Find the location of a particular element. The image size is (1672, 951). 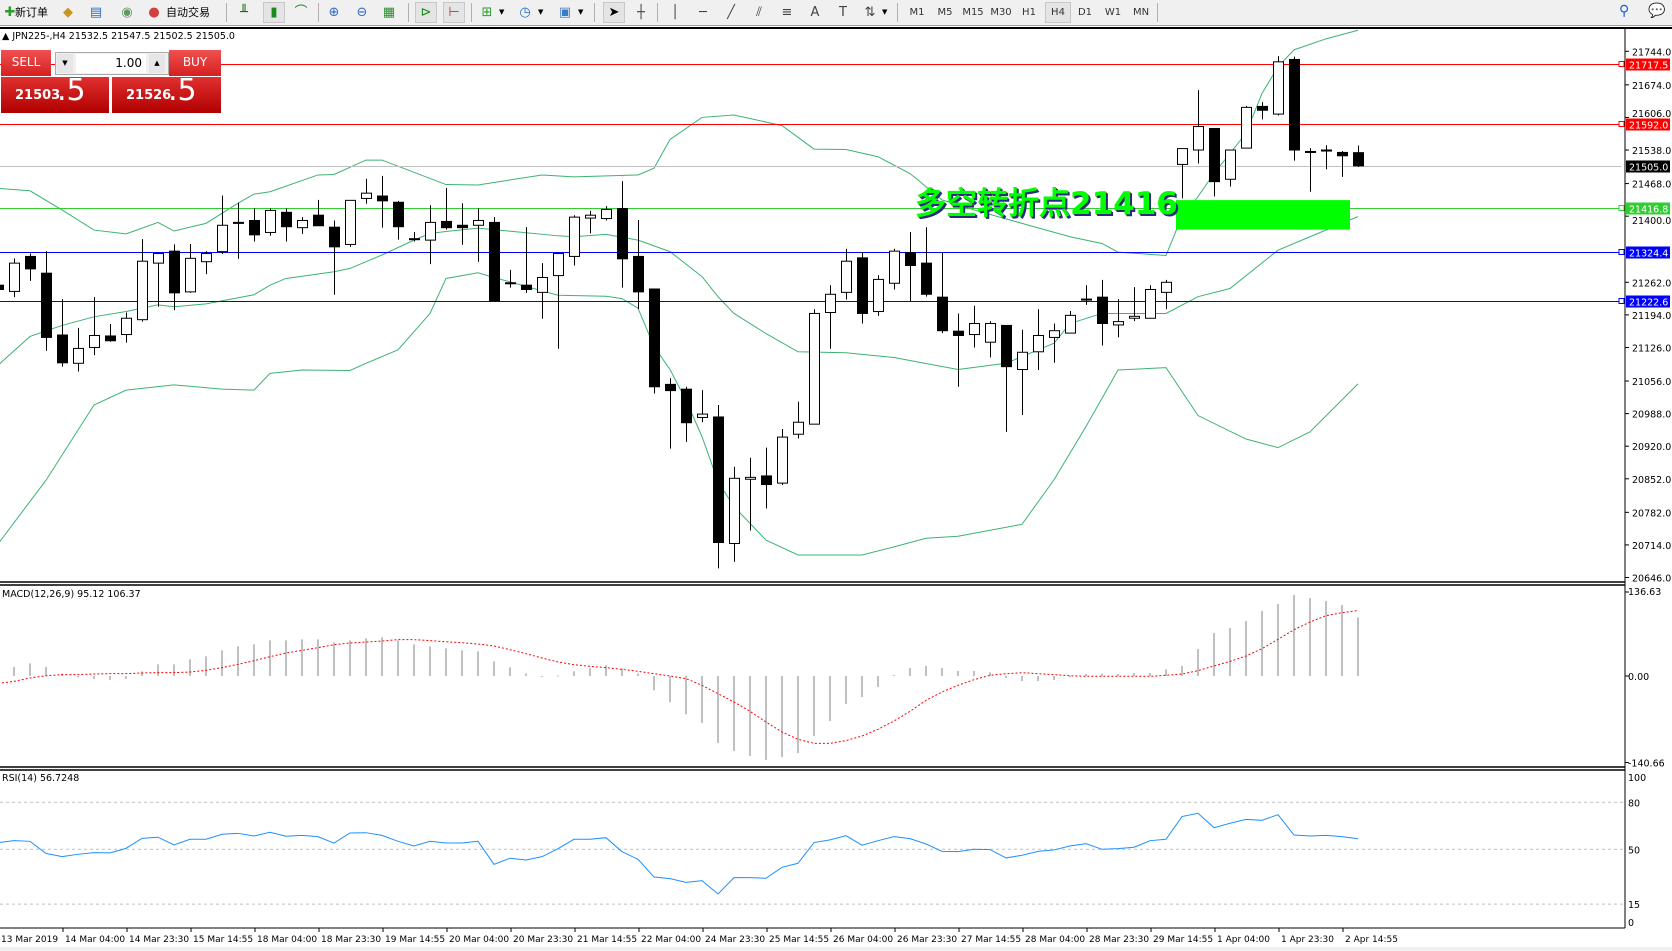

timeframe-m5: M5 is located at coordinates (945, 12).